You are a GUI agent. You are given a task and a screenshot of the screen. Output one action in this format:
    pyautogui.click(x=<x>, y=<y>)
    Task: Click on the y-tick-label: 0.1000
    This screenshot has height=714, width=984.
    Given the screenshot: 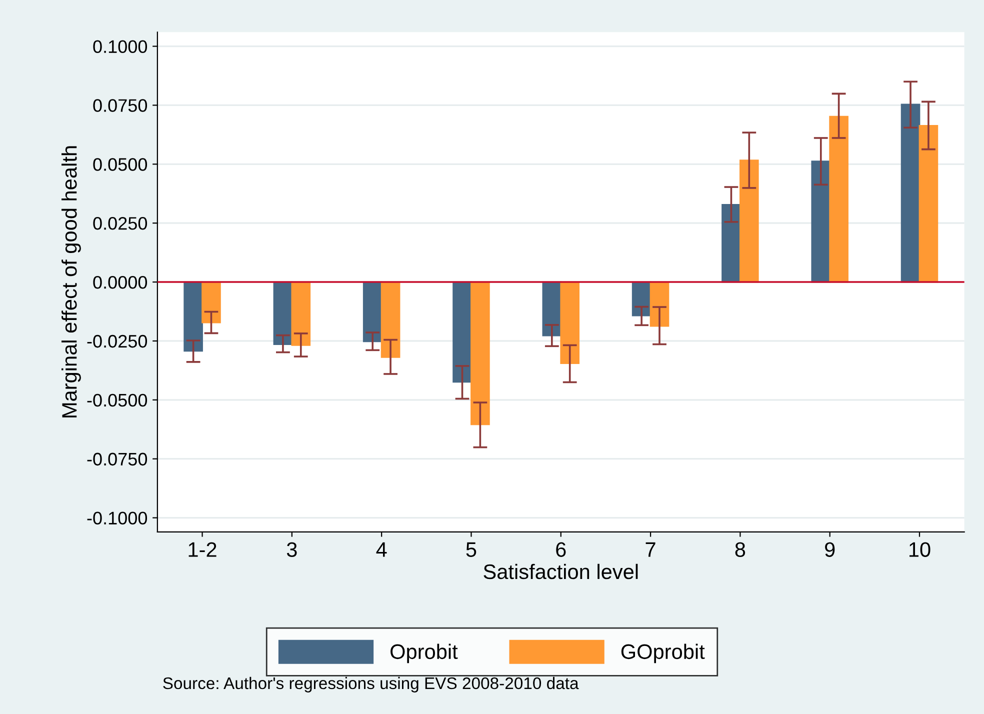 What is the action you would take?
    pyautogui.click(x=120, y=46)
    